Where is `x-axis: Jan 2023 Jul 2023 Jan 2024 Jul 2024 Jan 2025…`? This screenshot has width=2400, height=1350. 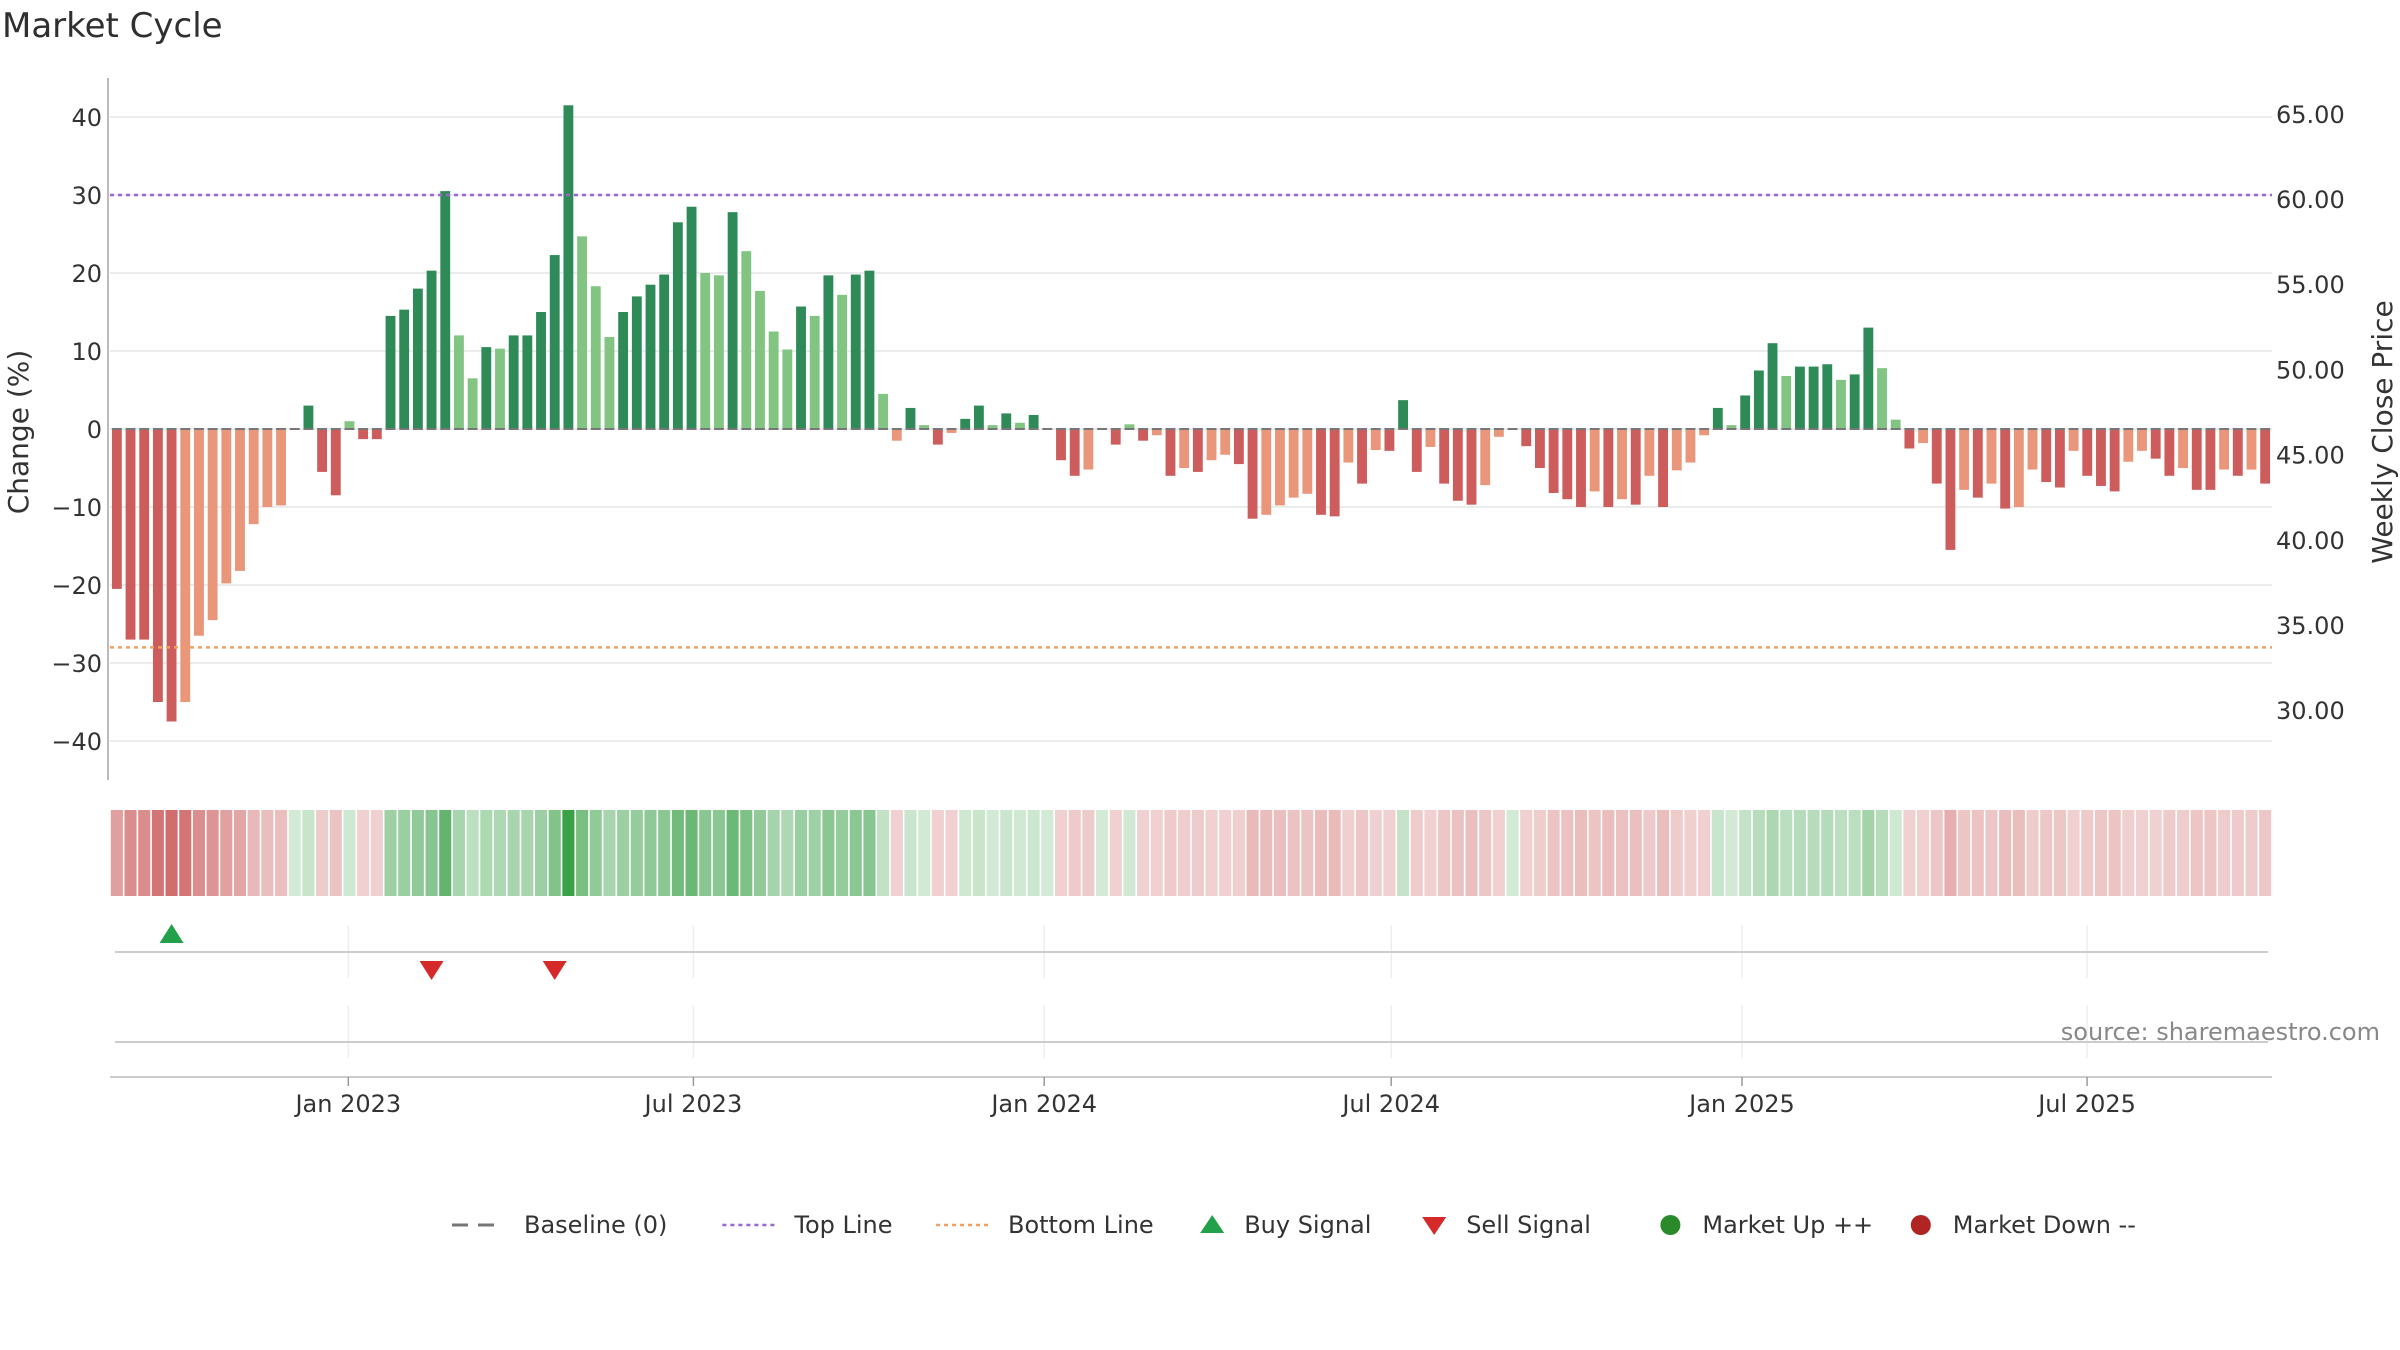
x-axis: Jan 2023 Jul 2023 Jan 2024 Jul 2024 Jan 2025… is located at coordinates (1191, 1097).